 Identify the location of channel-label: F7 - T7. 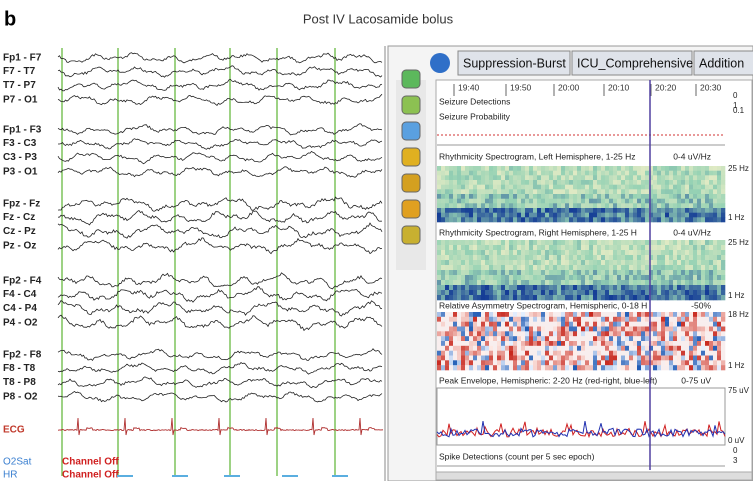
(19, 71).